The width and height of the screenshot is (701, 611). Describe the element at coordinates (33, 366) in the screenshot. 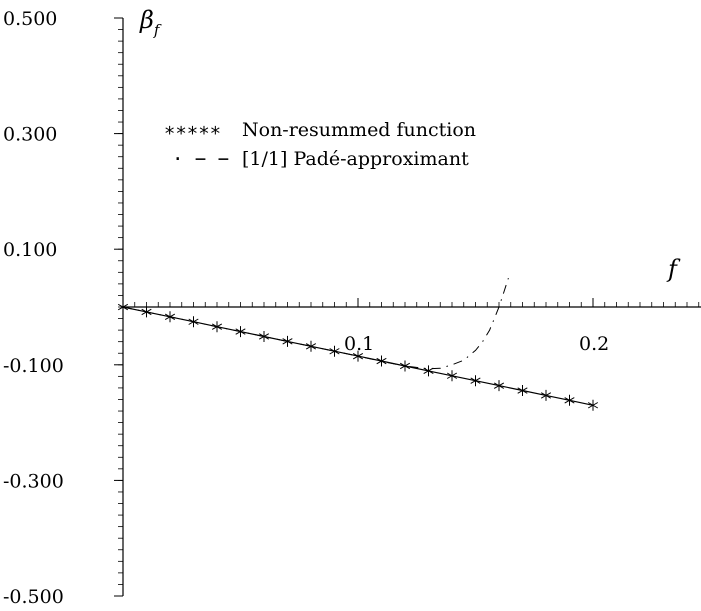

I see `y-tick-label: -0.100` at that location.